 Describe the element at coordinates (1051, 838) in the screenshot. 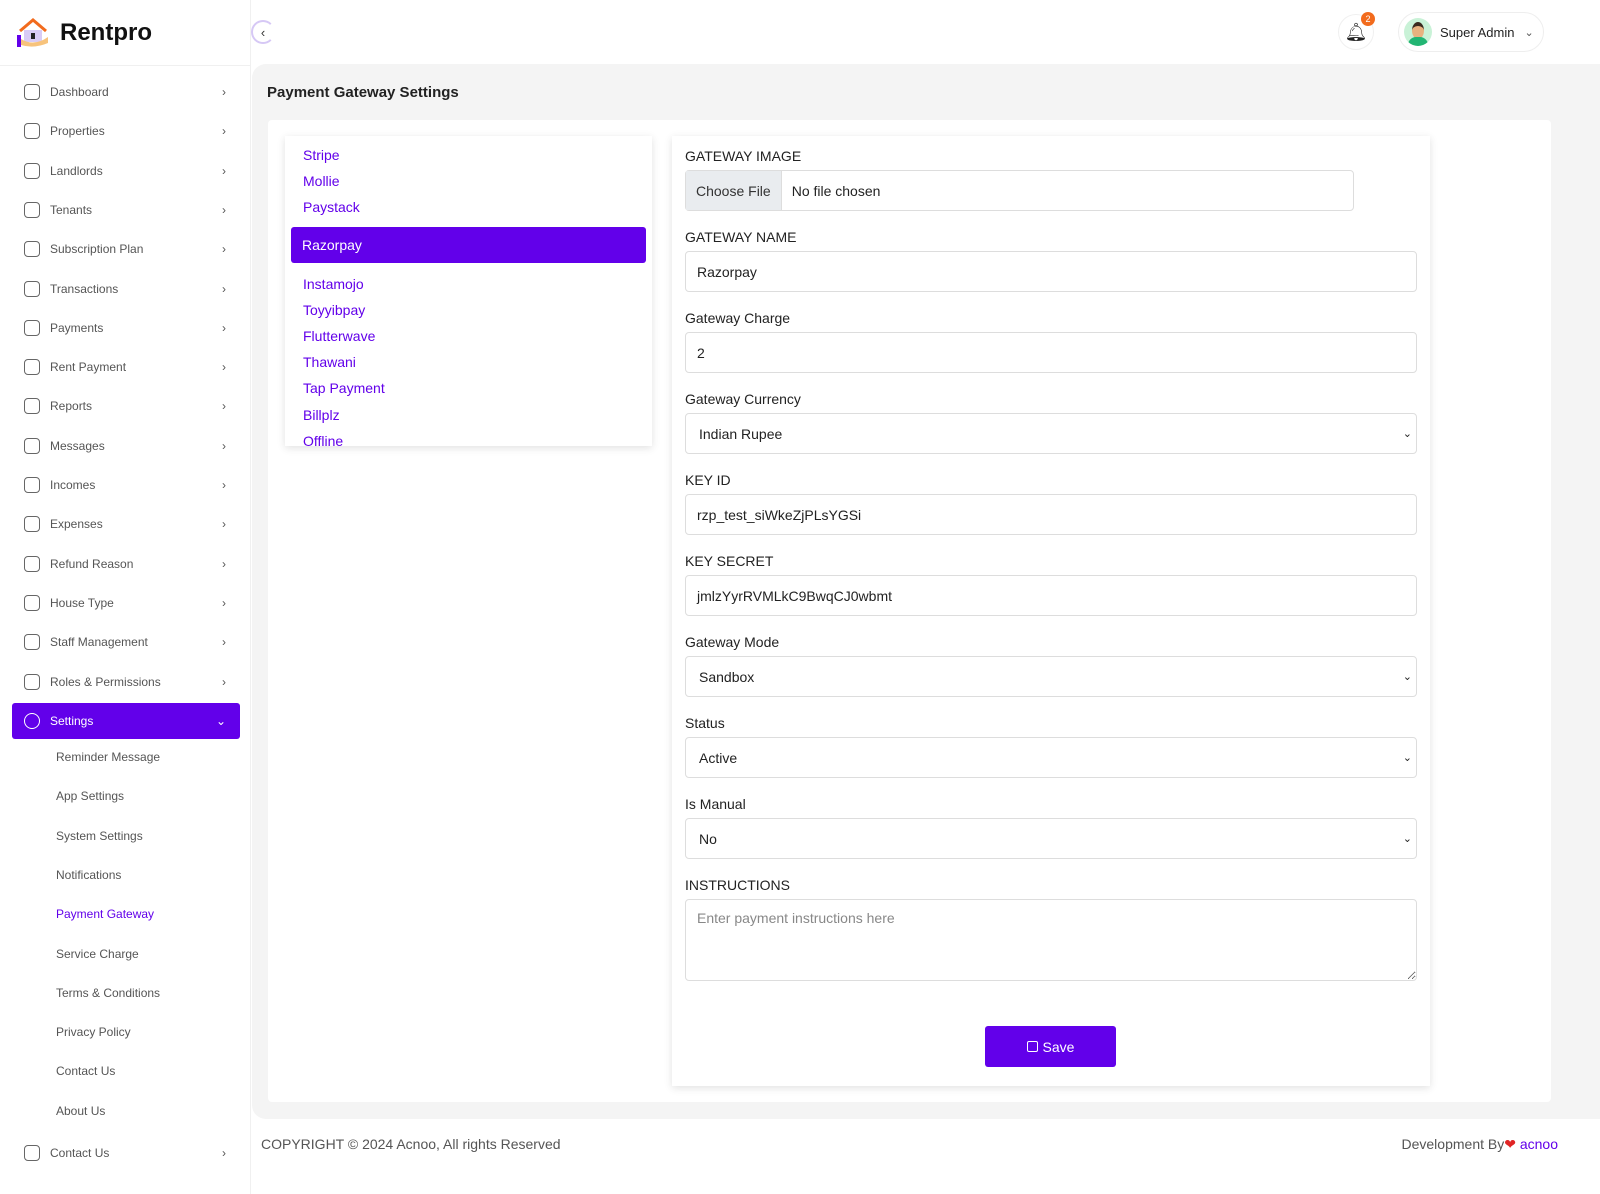

I see `is-manual-select: No ⌄` at that location.